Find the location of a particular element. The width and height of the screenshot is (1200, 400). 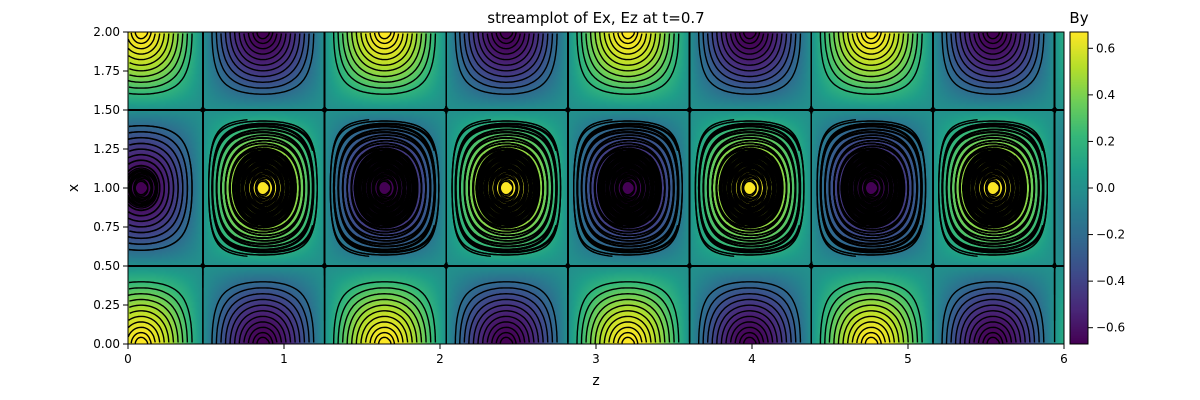

chart-title: streamplot of Ex, Ez at t=0.7 is located at coordinates (595, 18).